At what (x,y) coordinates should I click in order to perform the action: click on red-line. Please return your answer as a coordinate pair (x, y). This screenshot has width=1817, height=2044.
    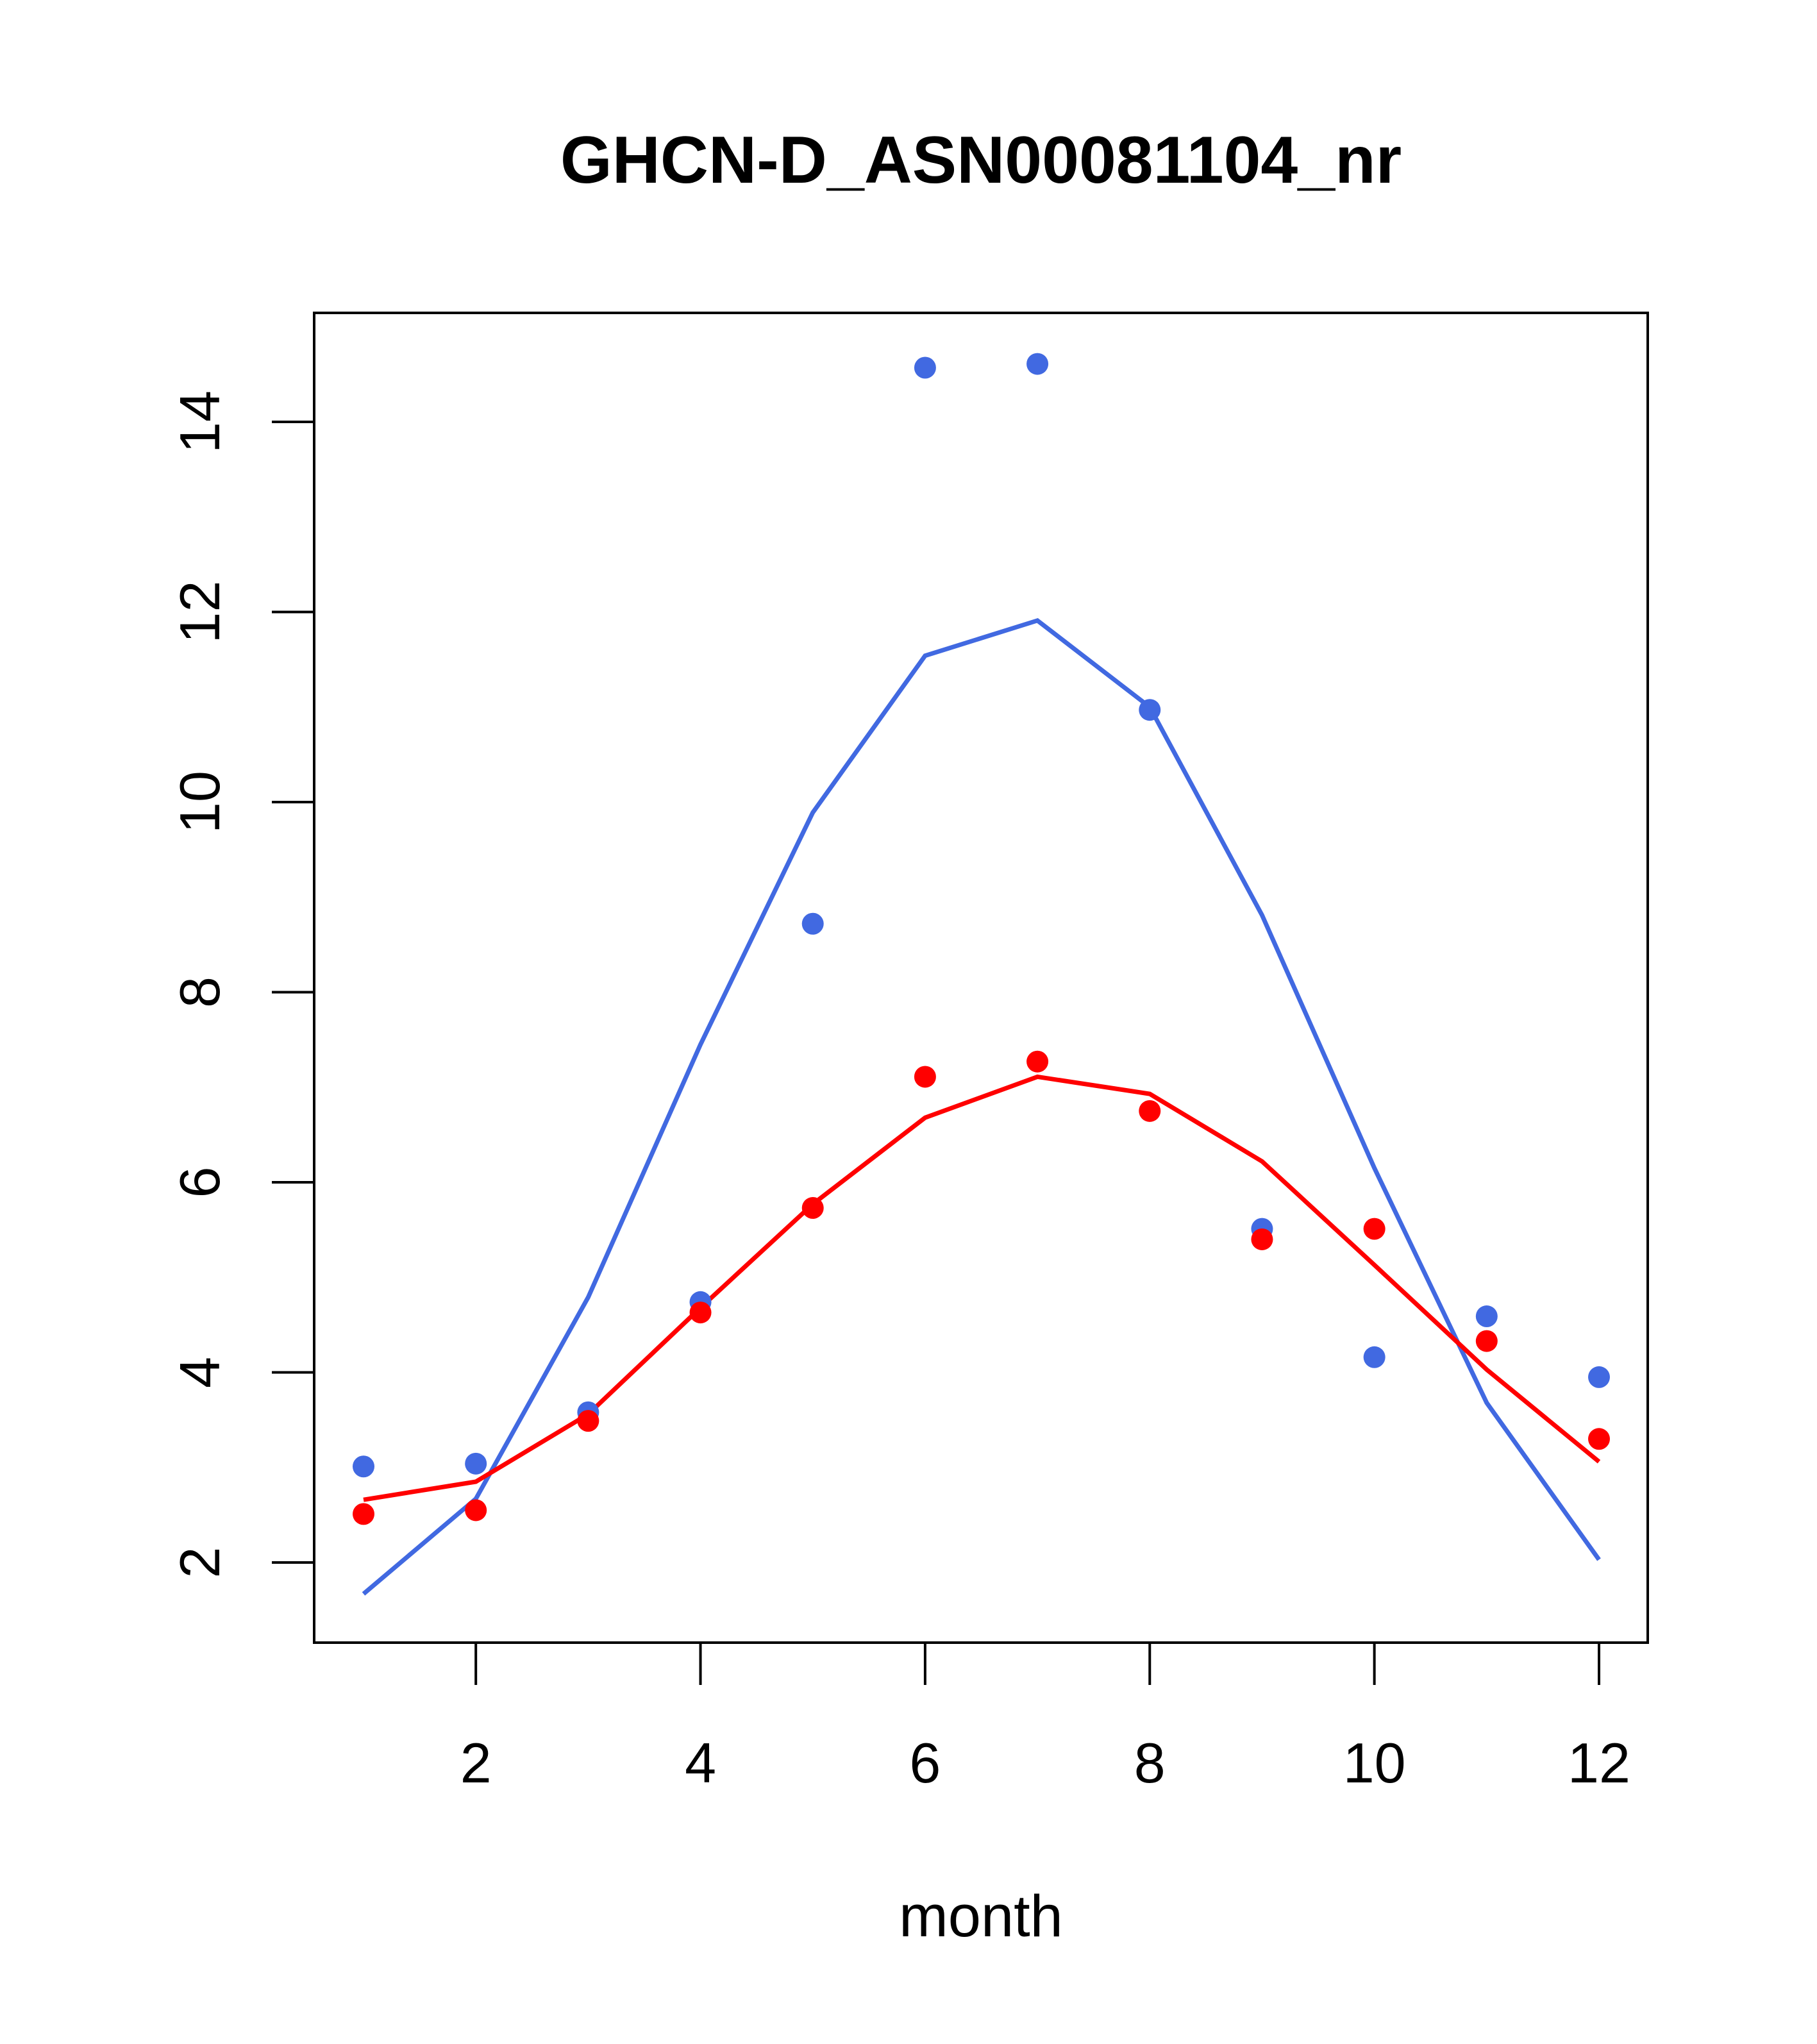
    Looking at the image, I should click on (982, 1288).